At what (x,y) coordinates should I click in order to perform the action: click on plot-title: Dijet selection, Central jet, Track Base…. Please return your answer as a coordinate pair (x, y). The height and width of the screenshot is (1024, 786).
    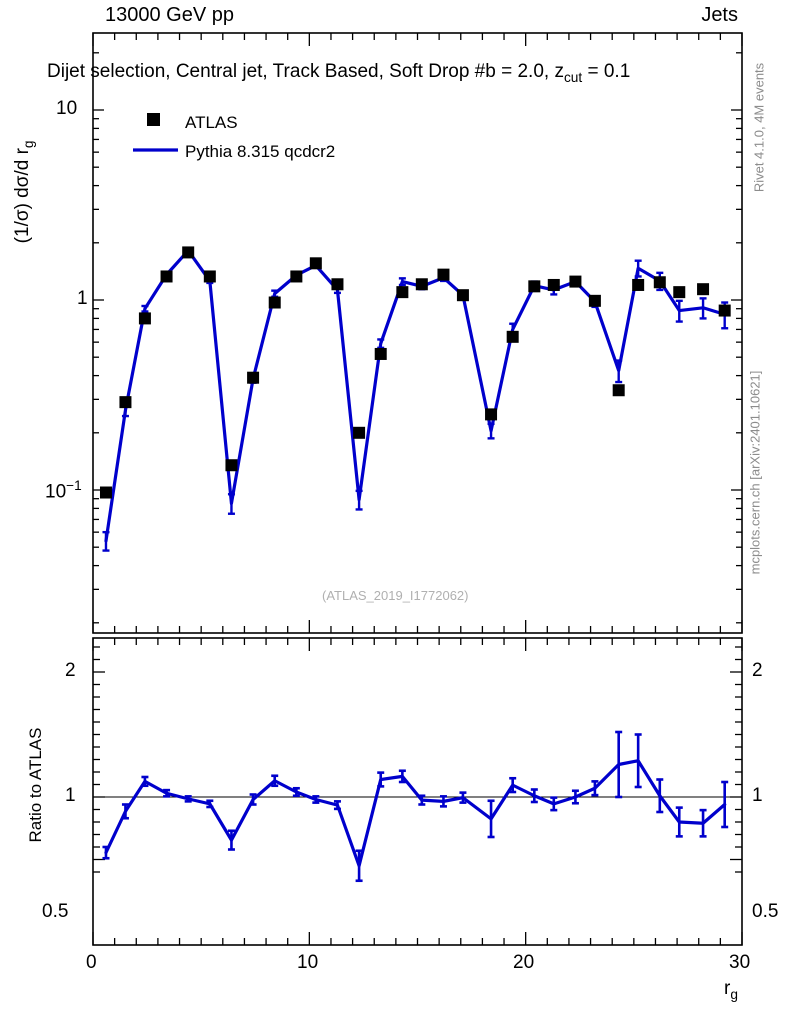
    Looking at the image, I should click on (338, 73).